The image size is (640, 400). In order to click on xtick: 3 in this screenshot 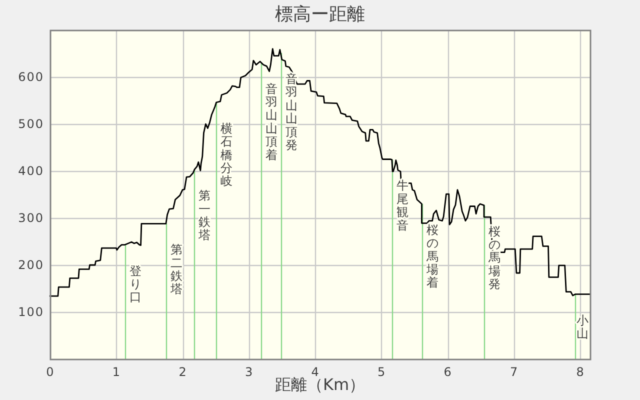, I will do `click(248, 372)`.